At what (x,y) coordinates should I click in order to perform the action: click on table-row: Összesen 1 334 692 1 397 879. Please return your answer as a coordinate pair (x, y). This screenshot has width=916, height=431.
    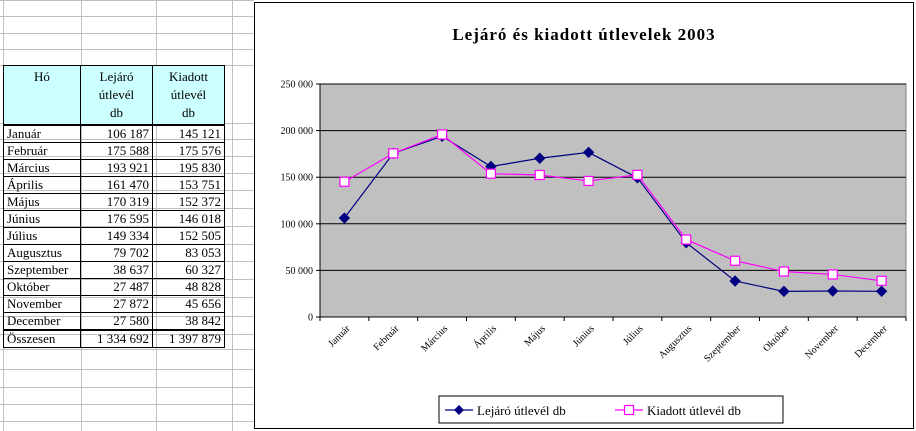
    Looking at the image, I should click on (114, 338).